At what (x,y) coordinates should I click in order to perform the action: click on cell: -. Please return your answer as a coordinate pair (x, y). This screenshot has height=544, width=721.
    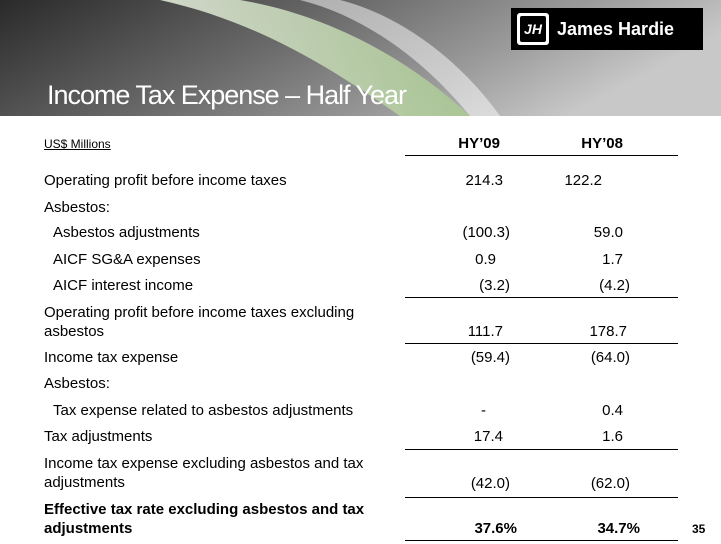
    Looking at the image, I should click on (483, 410).